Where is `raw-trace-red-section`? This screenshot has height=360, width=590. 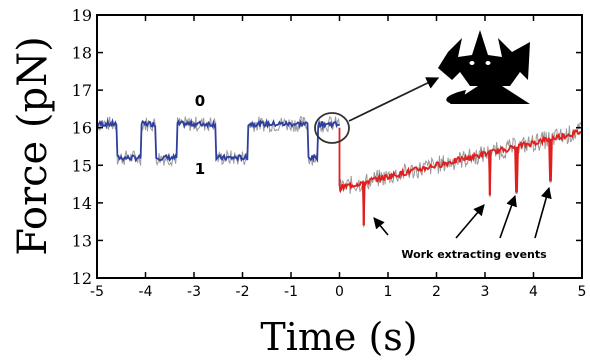 raw-trace-red-section is located at coordinates (460, 175).